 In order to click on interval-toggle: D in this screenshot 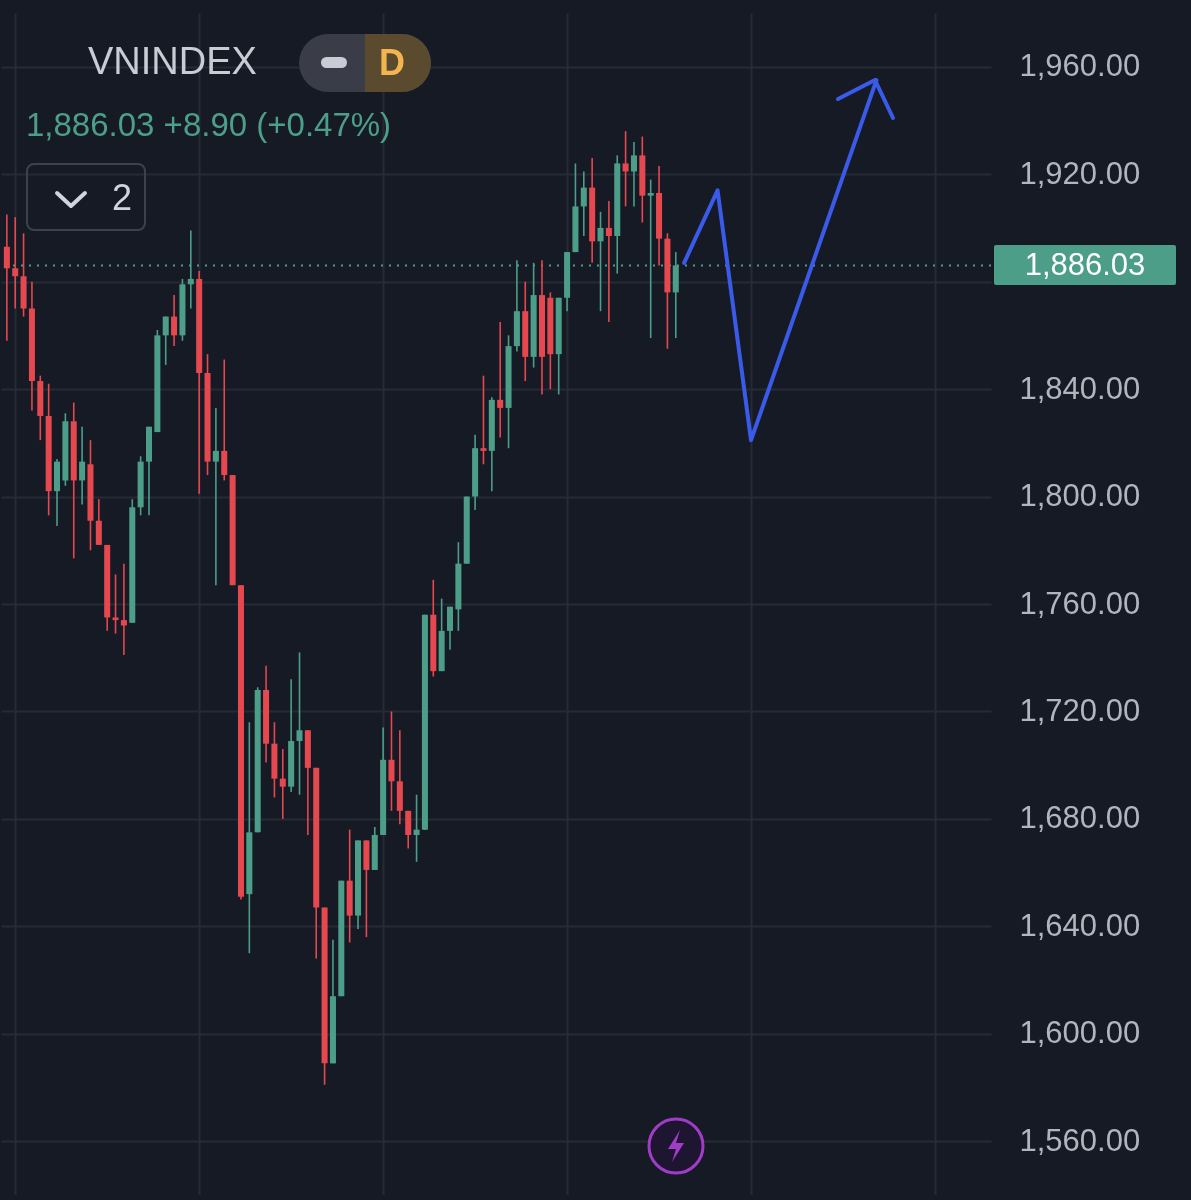, I will do `click(365, 63)`.